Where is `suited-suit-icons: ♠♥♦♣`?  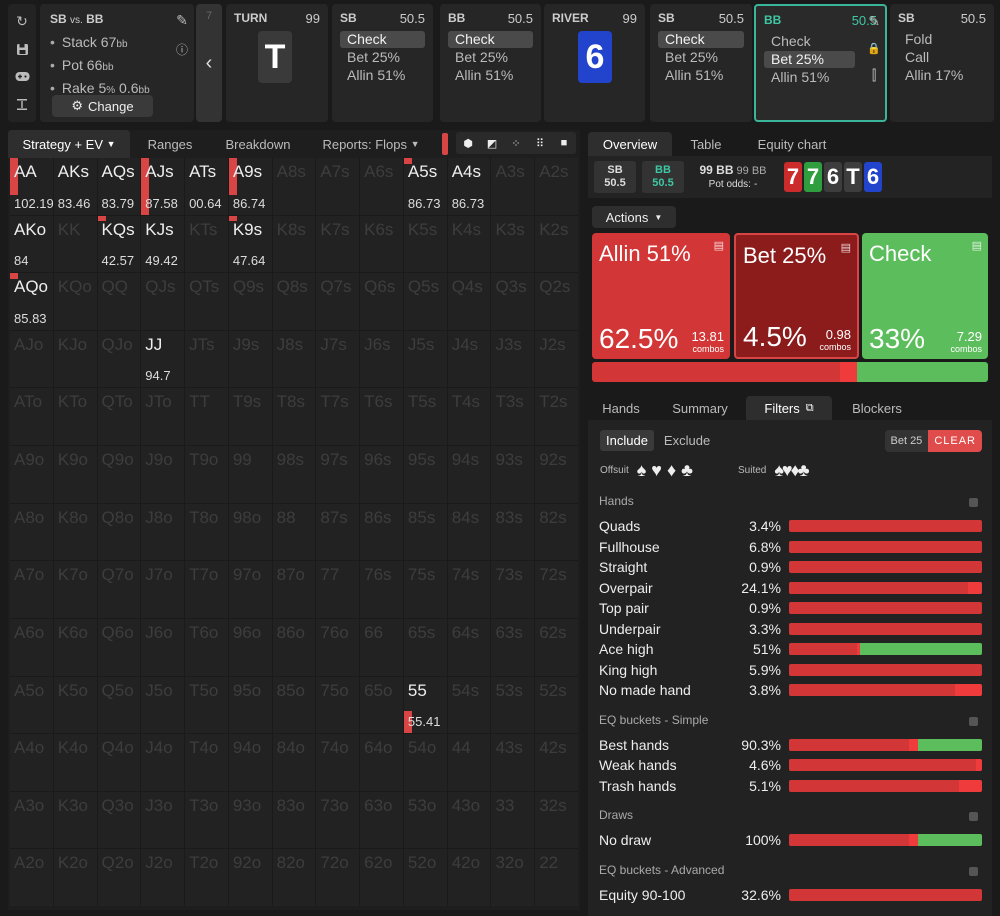 suited-suit-icons: ♠♥♦♣ is located at coordinates (791, 470).